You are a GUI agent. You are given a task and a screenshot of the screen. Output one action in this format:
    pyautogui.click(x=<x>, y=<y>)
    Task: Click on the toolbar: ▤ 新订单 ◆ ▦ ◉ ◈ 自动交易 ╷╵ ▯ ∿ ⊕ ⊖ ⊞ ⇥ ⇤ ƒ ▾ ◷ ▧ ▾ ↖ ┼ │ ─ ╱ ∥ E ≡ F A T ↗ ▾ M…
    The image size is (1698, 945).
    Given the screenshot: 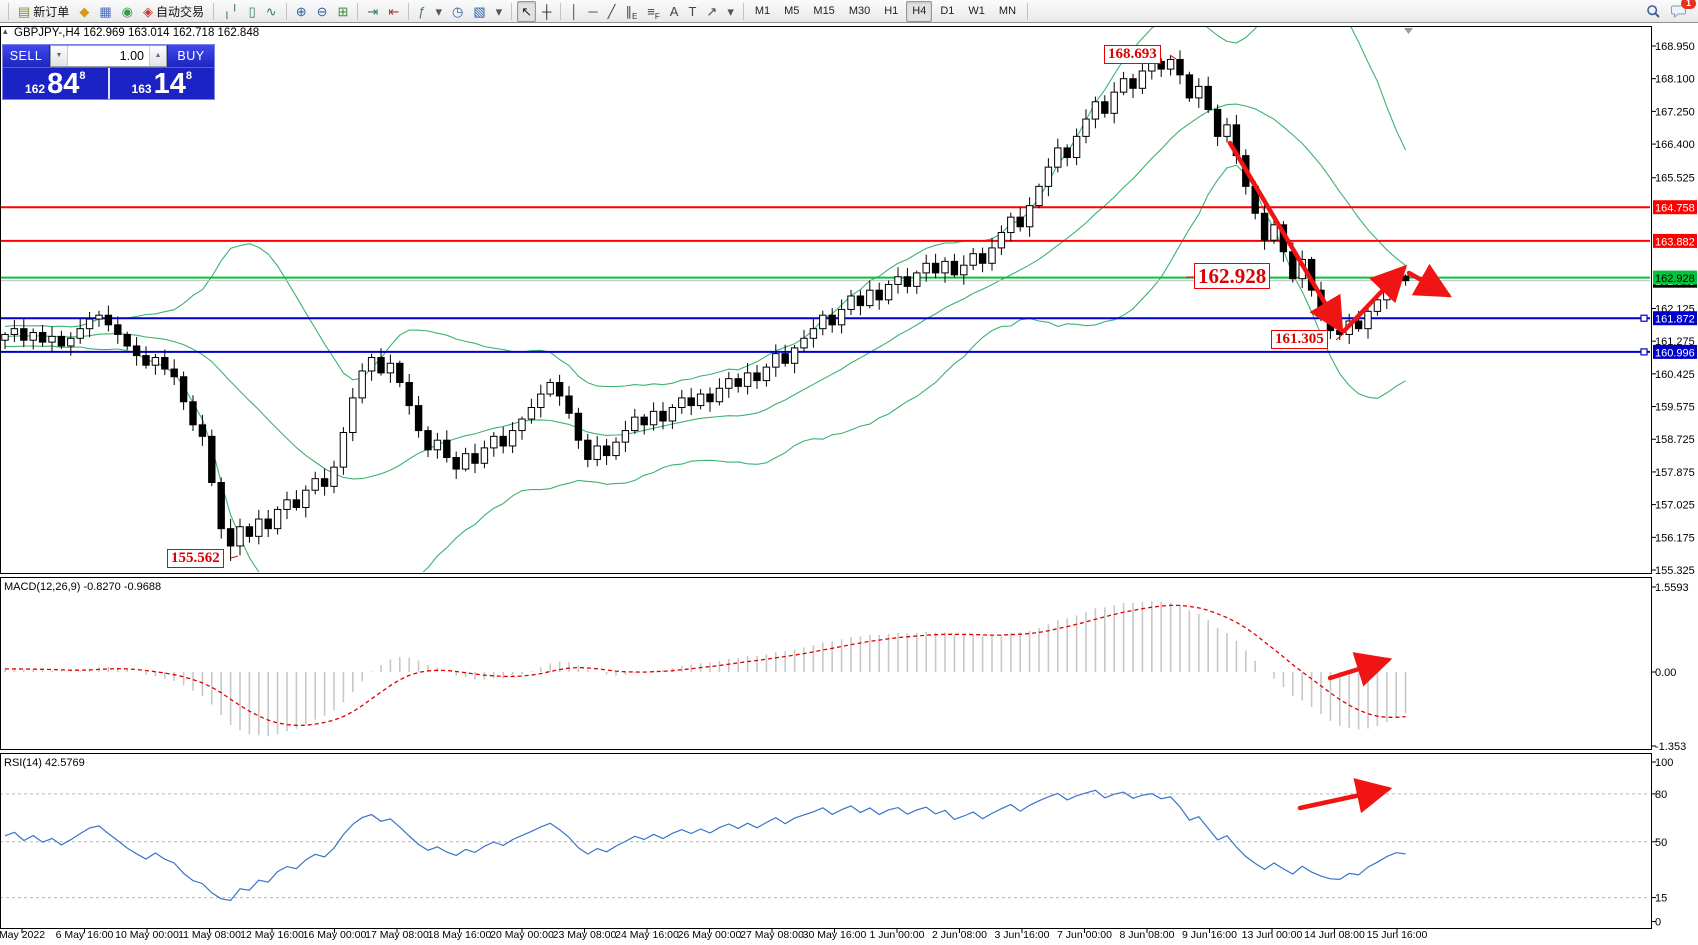 What is the action you would take?
    pyautogui.click(x=849, y=11)
    